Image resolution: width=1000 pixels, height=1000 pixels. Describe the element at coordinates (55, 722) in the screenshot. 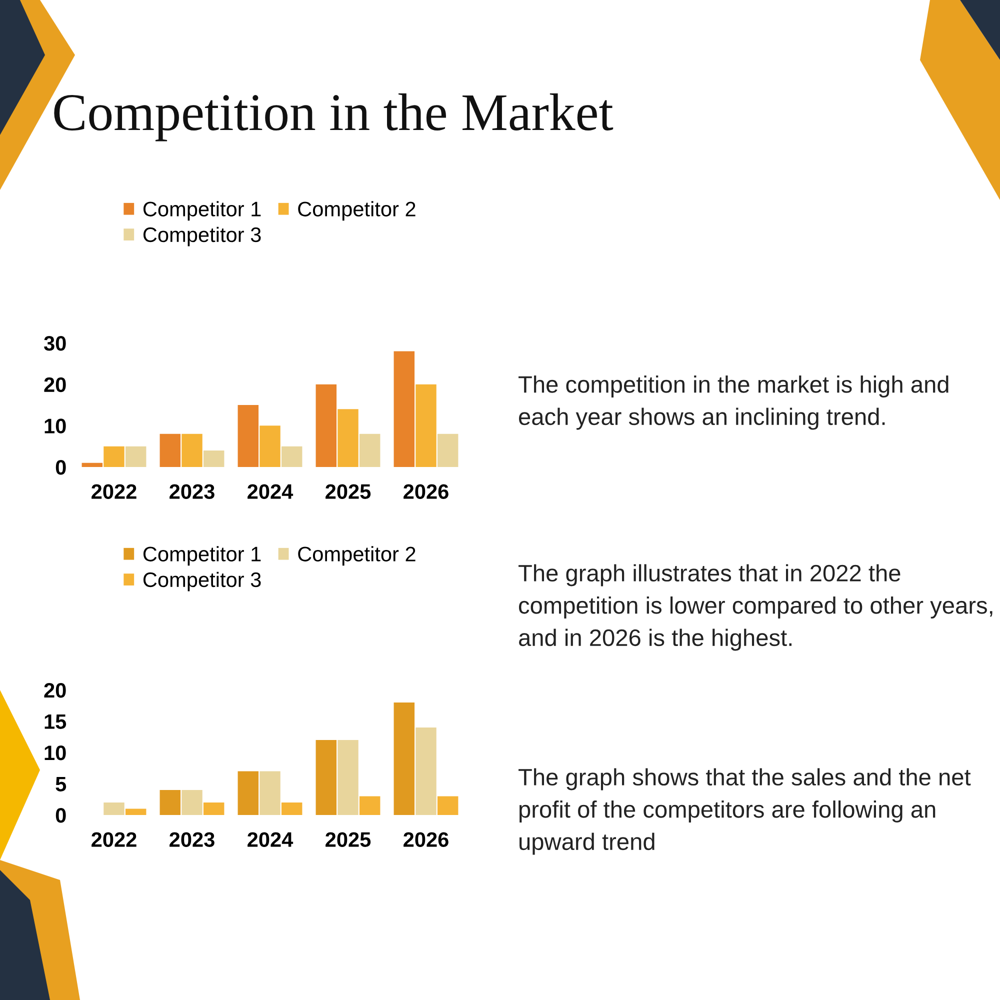

I see `y-tick-label: 15` at that location.